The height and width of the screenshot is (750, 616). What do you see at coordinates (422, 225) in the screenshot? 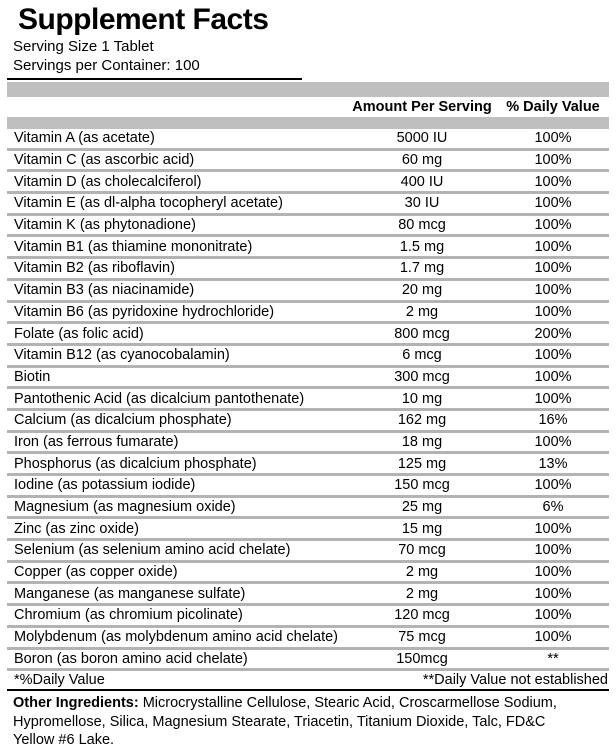
I see `nutrient-amount: 80 mcg` at bounding box center [422, 225].